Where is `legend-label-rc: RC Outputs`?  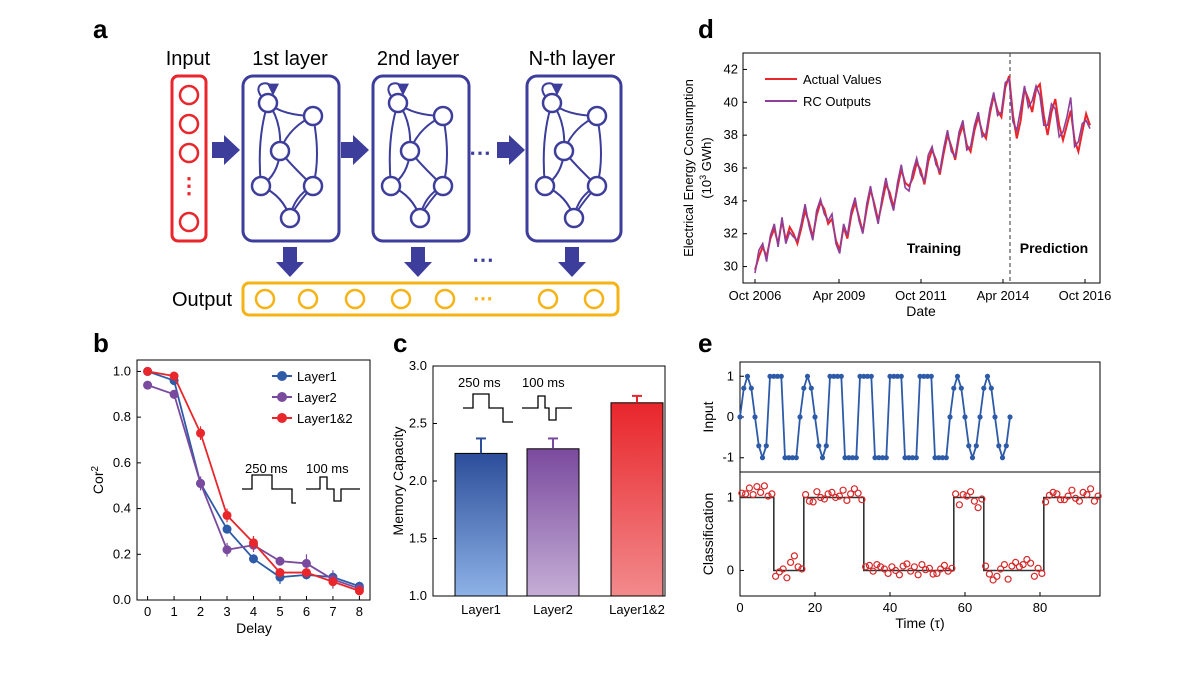 legend-label-rc: RC Outputs is located at coordinates (837, 101).